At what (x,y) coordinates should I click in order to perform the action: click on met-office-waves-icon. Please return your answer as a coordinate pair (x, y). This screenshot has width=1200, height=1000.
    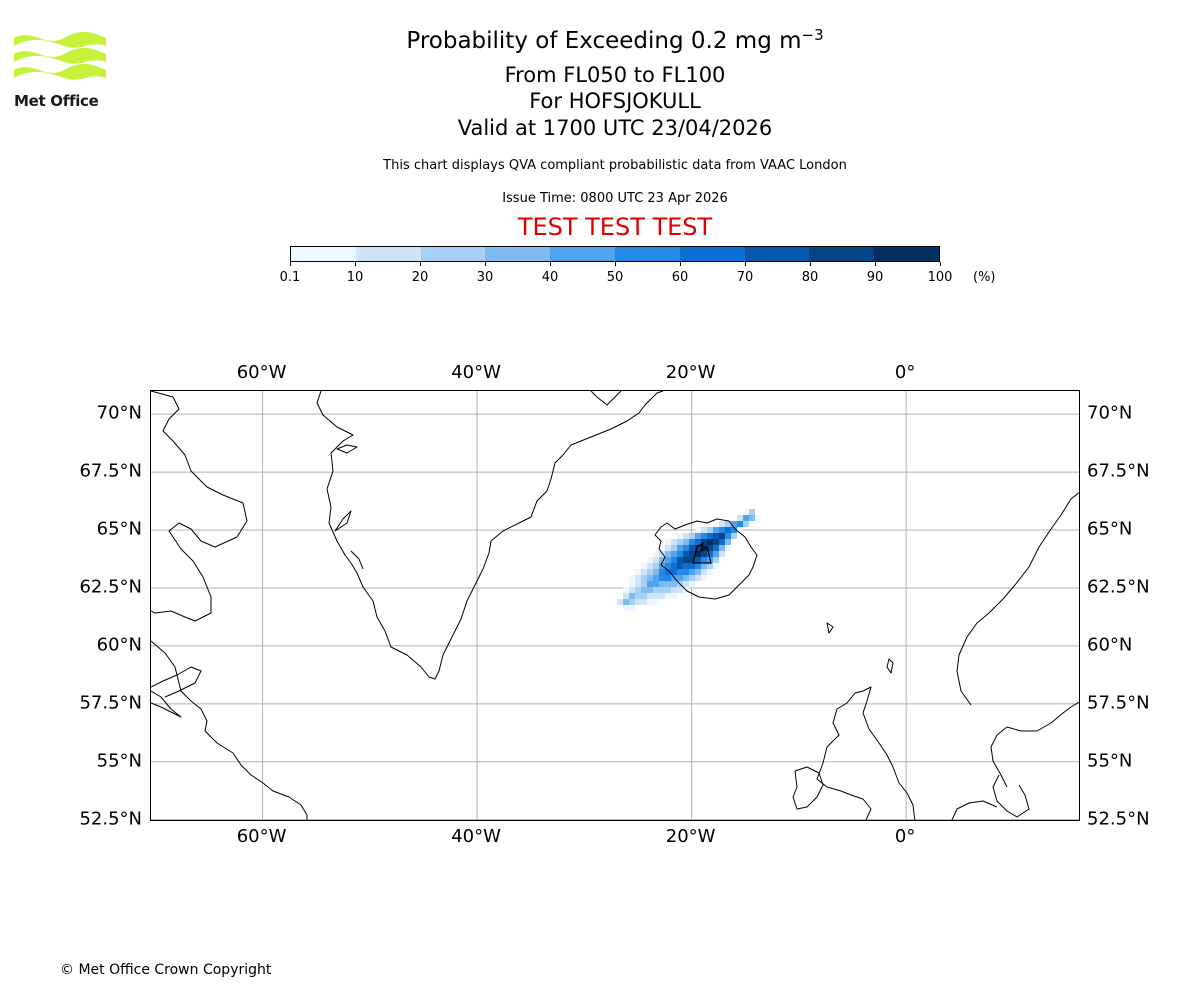
    Looking at the image, I should click on (60, 55).